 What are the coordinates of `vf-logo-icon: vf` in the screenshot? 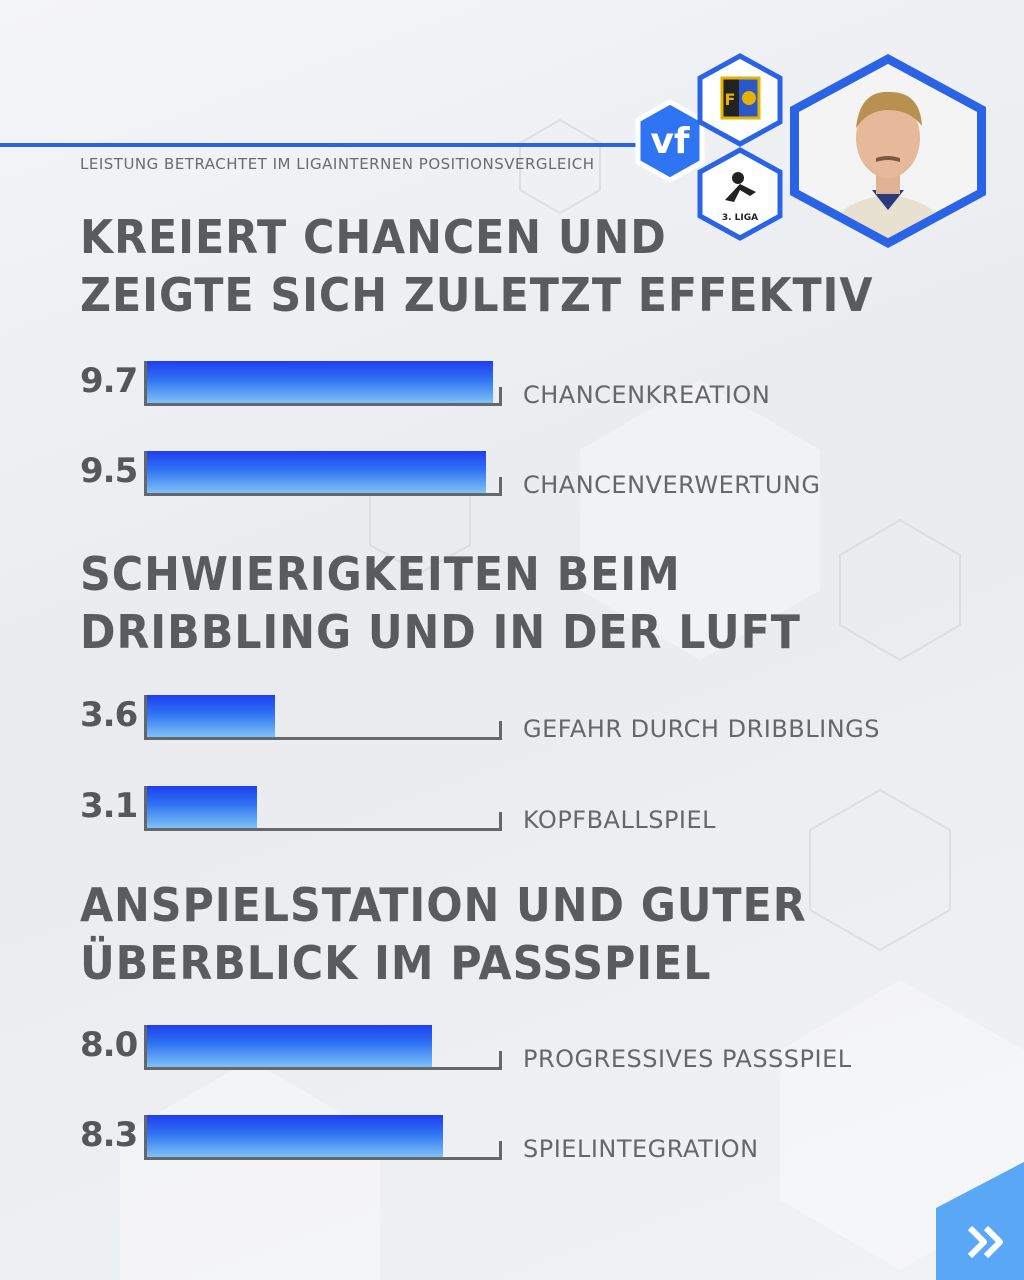 It's located at (670, 141).